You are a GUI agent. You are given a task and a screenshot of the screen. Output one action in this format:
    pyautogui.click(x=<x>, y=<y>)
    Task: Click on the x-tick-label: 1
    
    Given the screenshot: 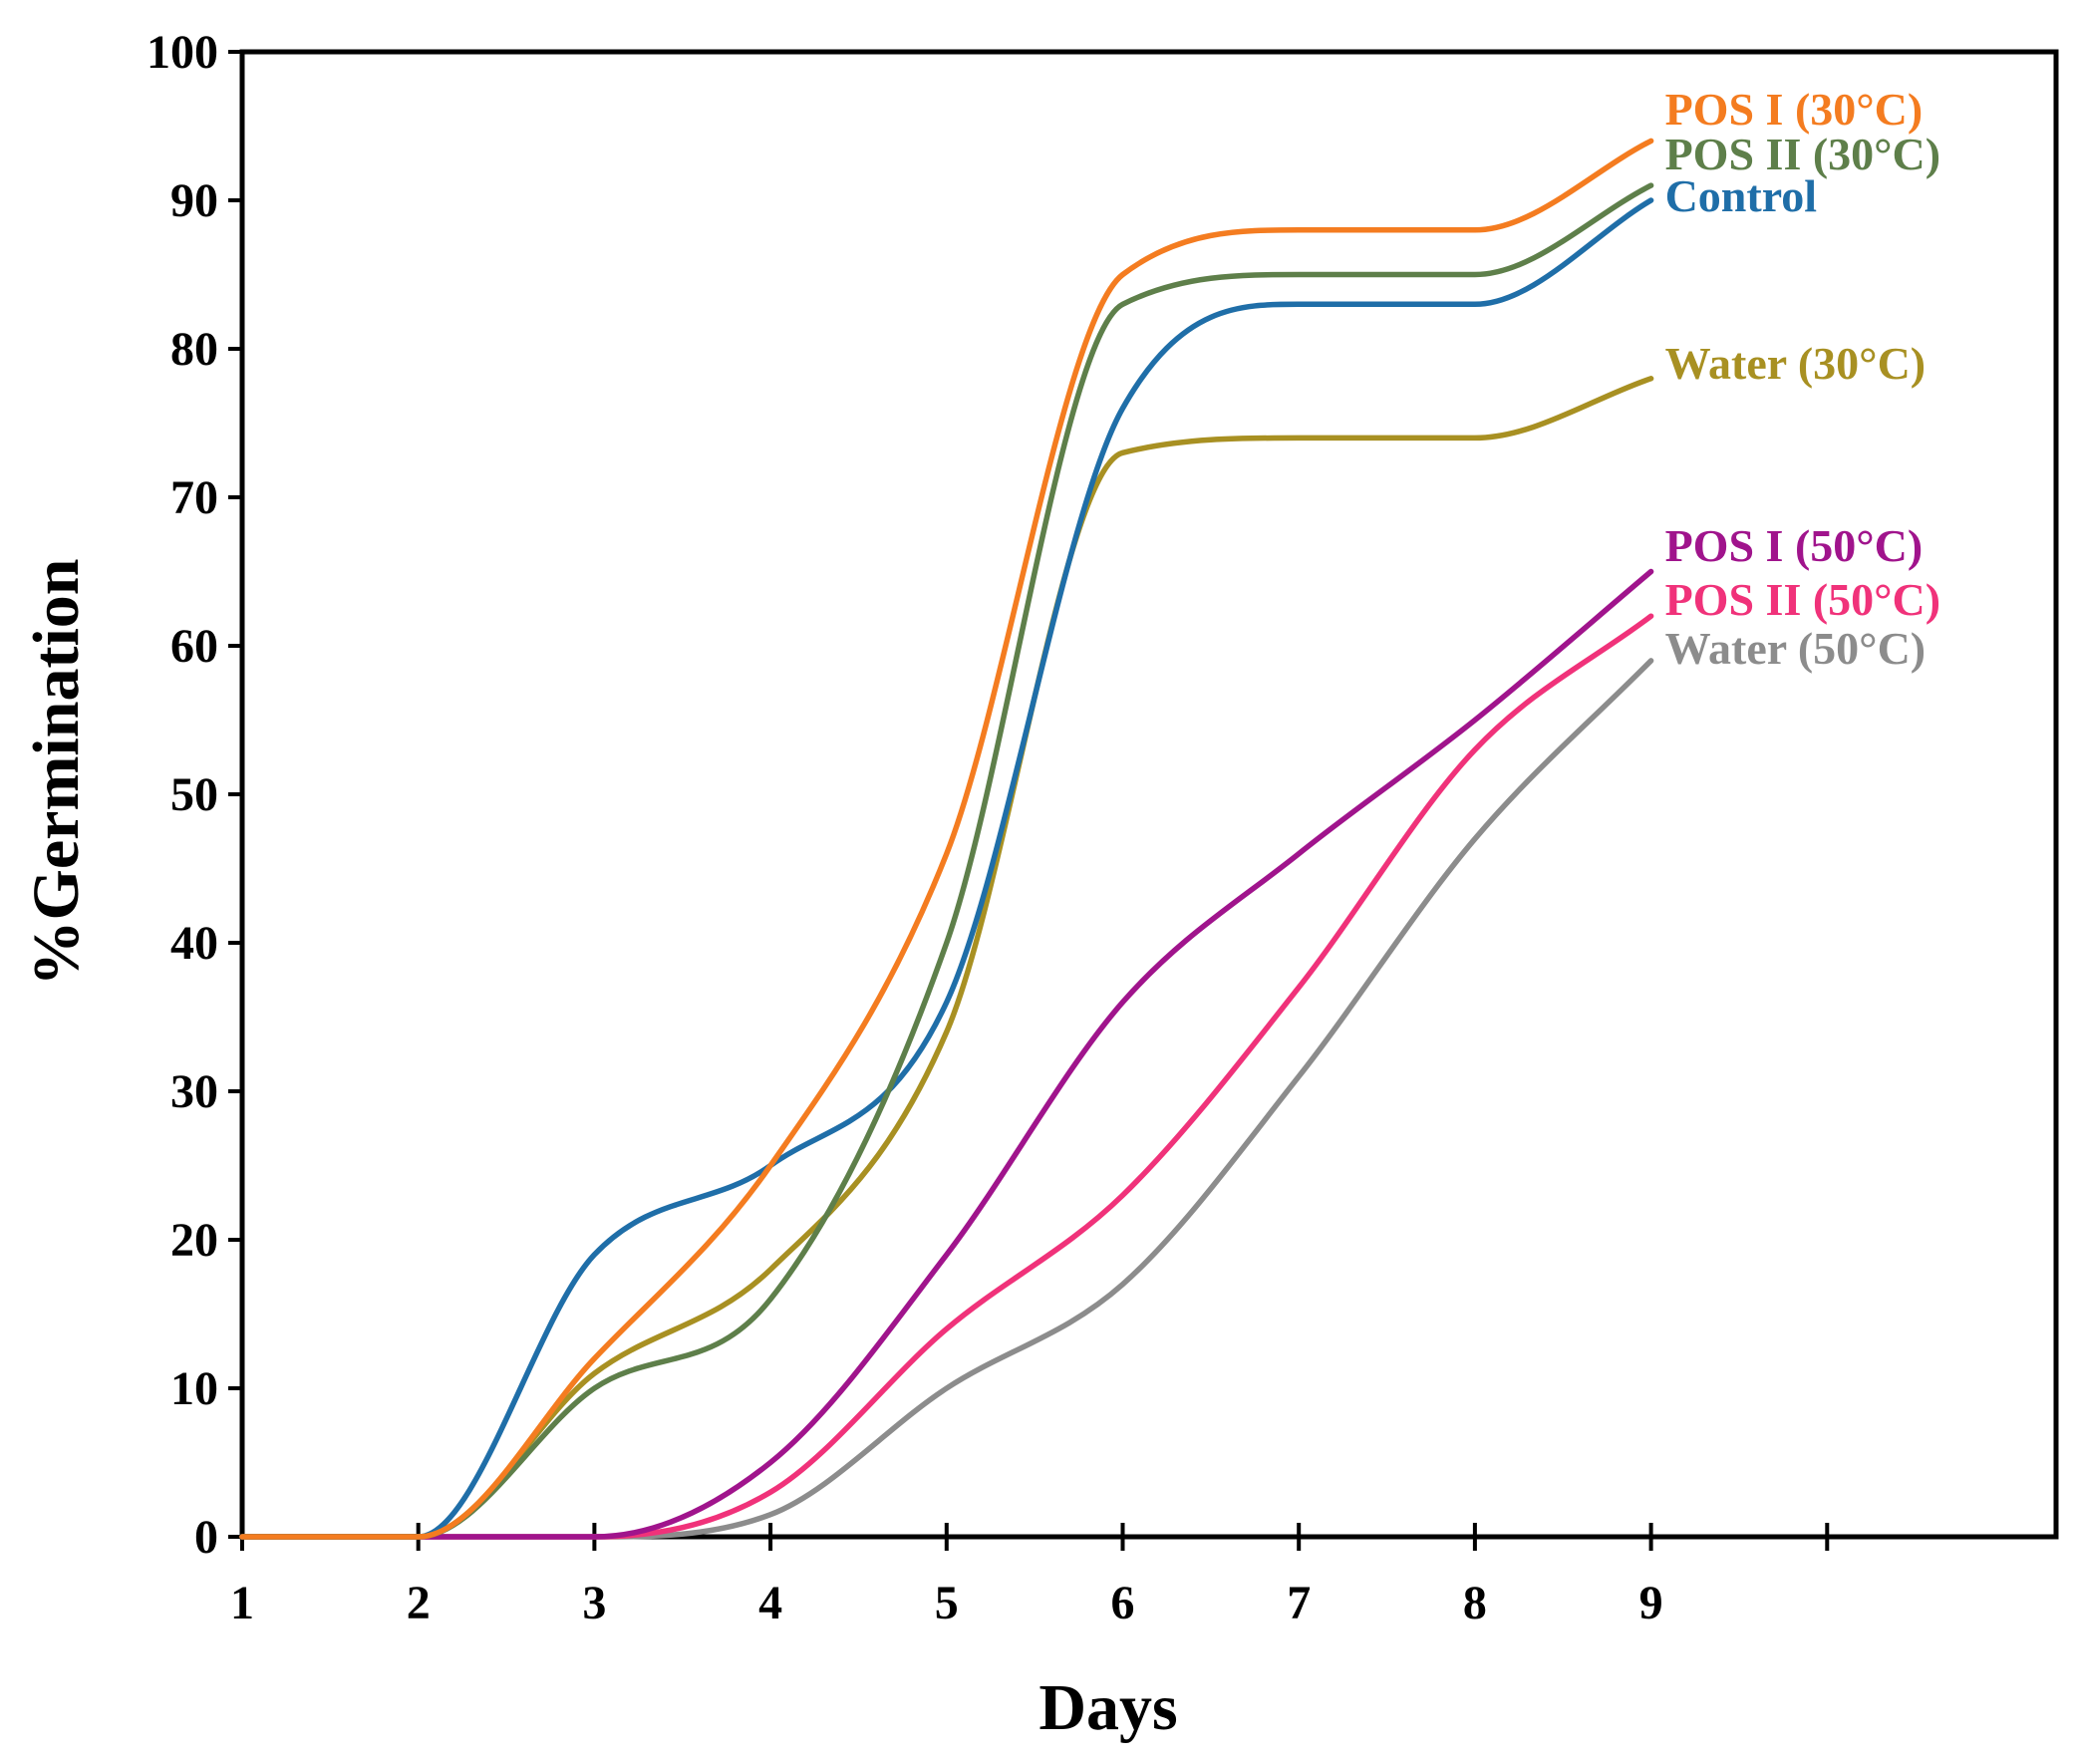 What is the action you would take?
    pyautogui.click(x=242, y=1603)
    